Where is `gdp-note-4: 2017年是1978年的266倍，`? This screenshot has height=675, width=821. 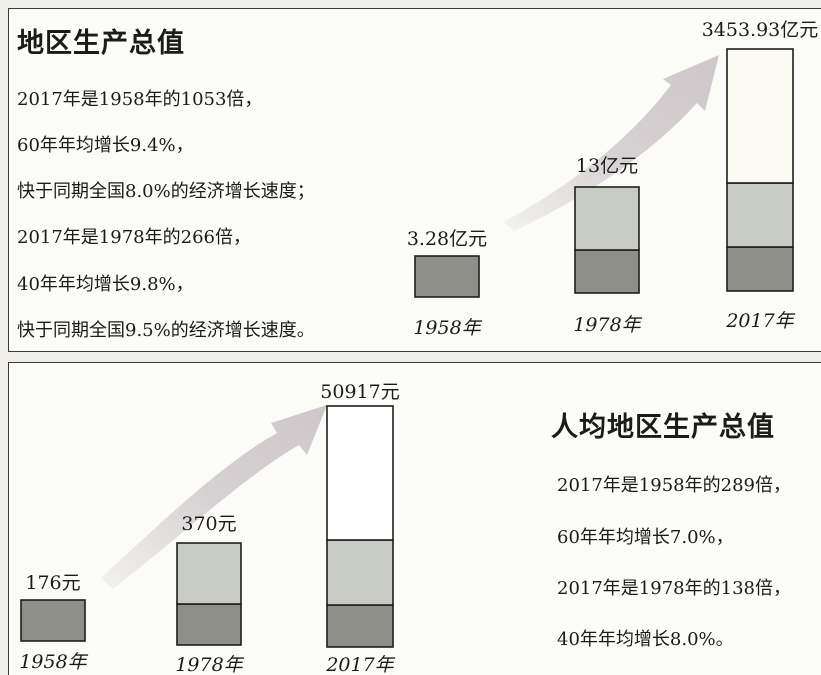
gdp-note-4: 2017年是1978年的266倍， is located at coordinates (134, 237).